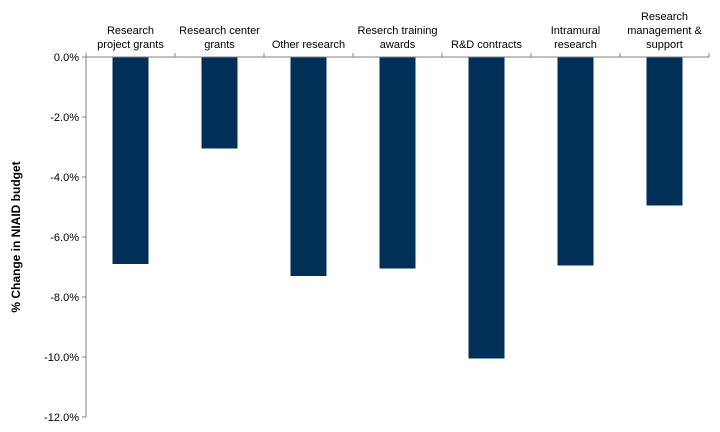 This screenshot has width=720, height=432. I want to click on category-label: R&D contracts, so click(486, 45).